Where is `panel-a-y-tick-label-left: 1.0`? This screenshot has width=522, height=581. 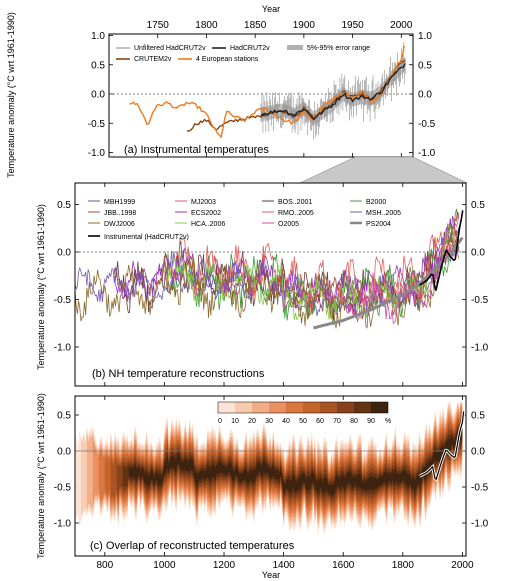
panel-a-y-tick-label-left: 1.0 is located at coordinates (98, 36).